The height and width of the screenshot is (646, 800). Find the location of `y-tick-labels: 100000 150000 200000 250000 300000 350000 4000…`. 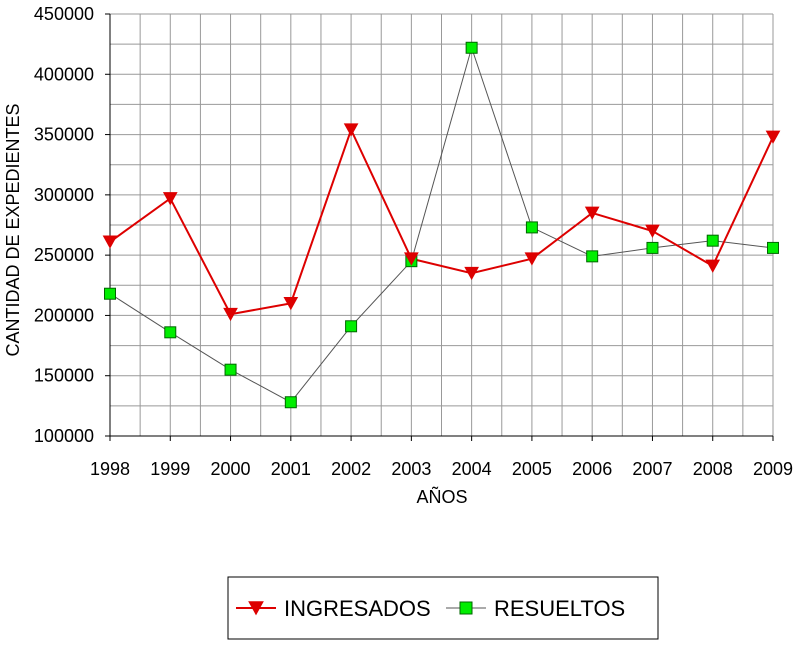

y-tick-labels: 100000 150000 200000 250000 300000 350000 4000… is located at coordinates (72, 225).